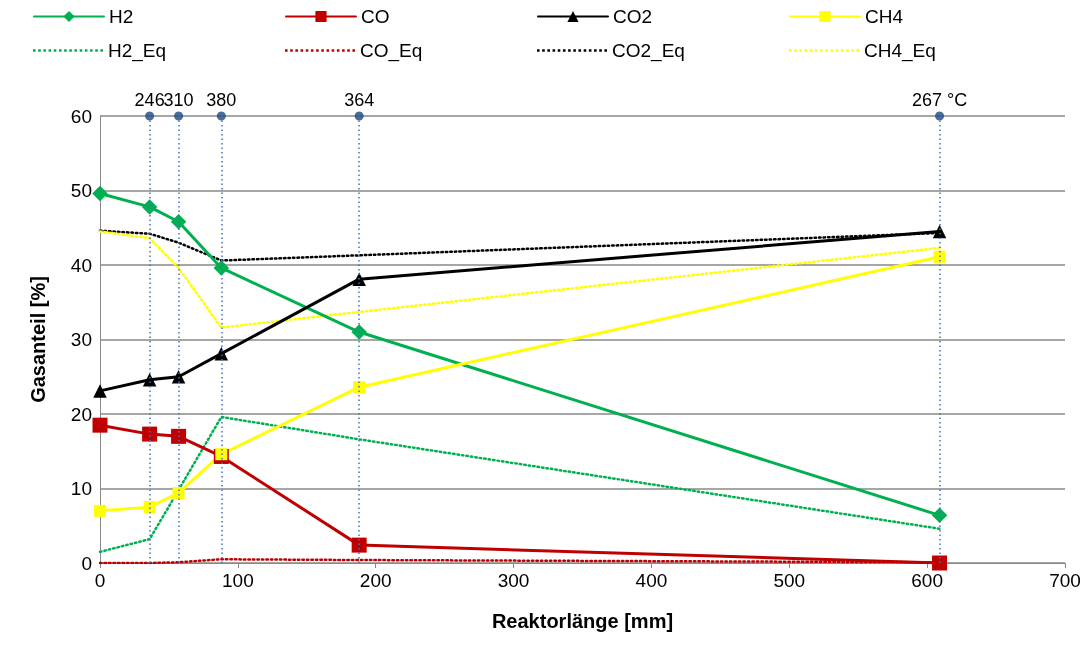 The image size is (1087, 653). I want to click on annotation: 364, so click(359, 99).